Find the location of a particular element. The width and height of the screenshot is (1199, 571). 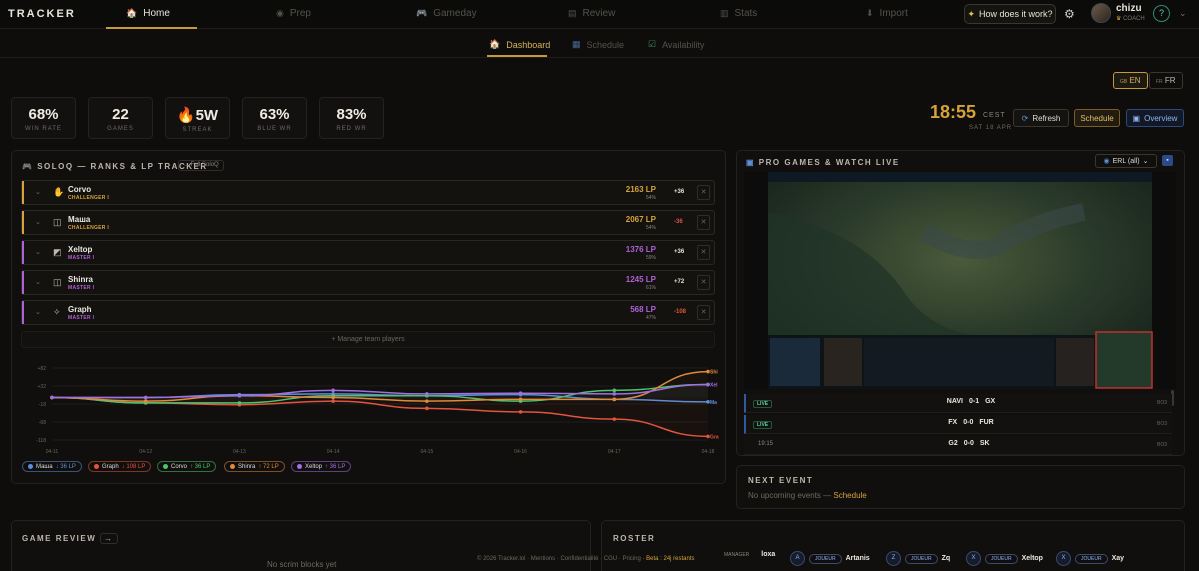

lang-en-button: GB EN is located at coordinates (1130, 80).